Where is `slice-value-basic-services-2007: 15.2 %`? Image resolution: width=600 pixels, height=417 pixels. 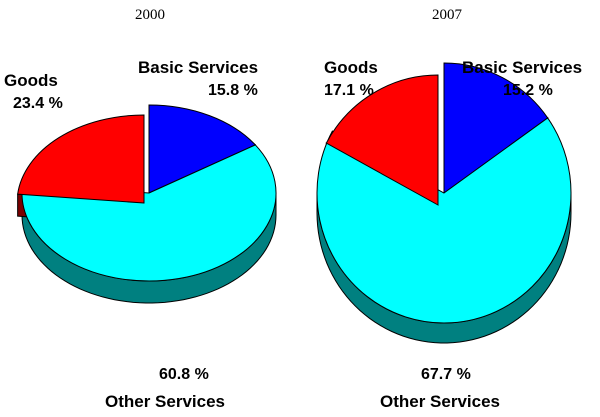 slice-value-basic-services-2007: 15.2 % is located at coordinates (528, 90).